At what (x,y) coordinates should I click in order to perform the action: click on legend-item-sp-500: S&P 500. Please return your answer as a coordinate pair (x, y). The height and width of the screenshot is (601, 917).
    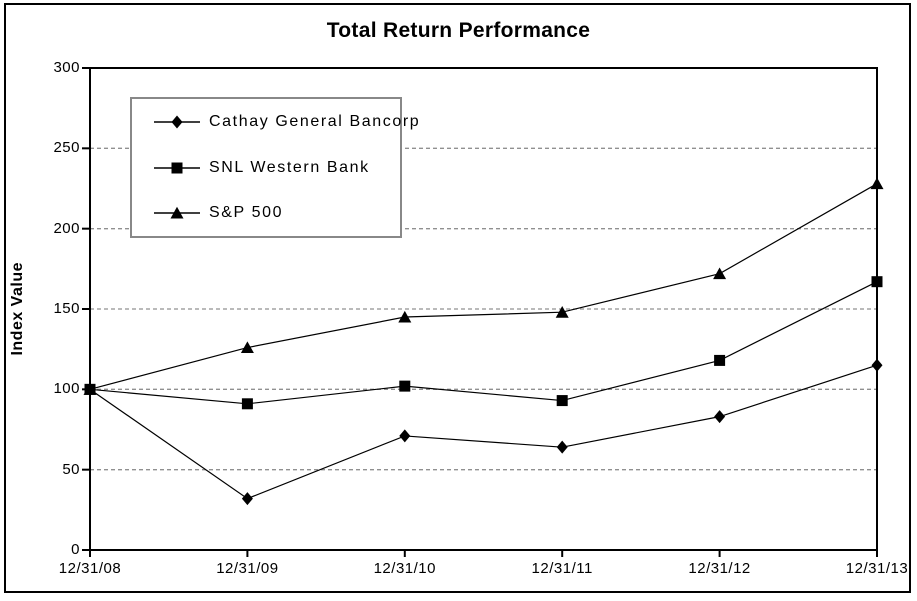
    Looking at the image, I should click on (277, 213).